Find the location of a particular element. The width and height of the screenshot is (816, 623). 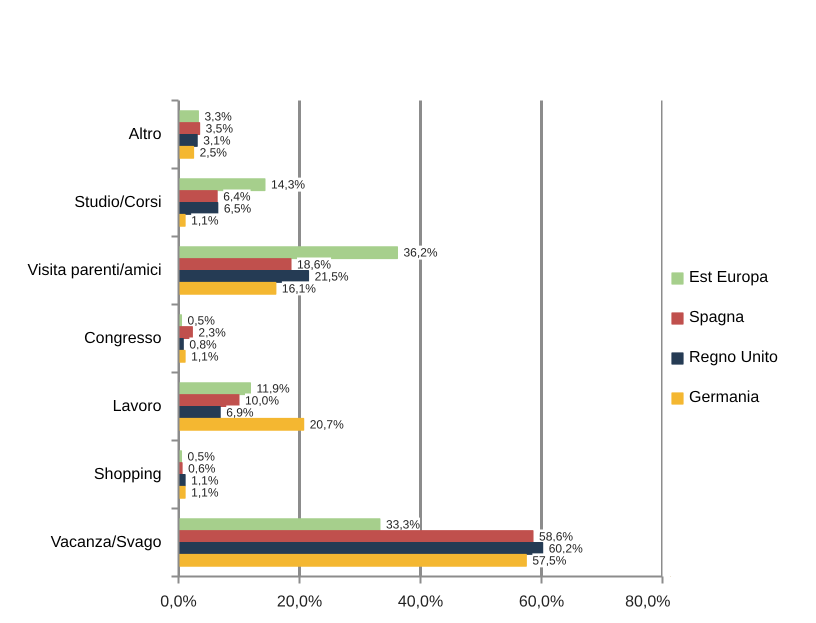

data-label: 2,5% is located at coordinates (214, 152).